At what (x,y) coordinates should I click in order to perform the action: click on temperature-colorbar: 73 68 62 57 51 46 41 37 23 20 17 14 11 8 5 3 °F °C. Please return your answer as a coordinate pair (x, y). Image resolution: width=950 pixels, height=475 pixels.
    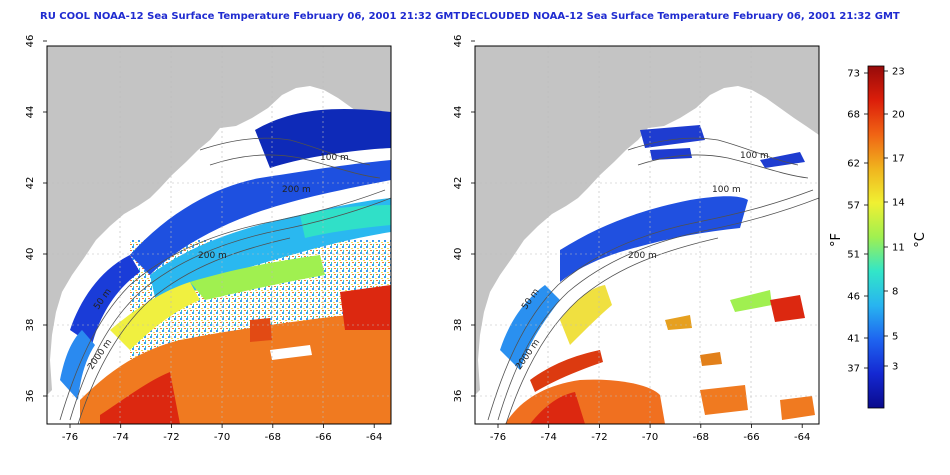
    Looking at the image, I should click on (878, 237).